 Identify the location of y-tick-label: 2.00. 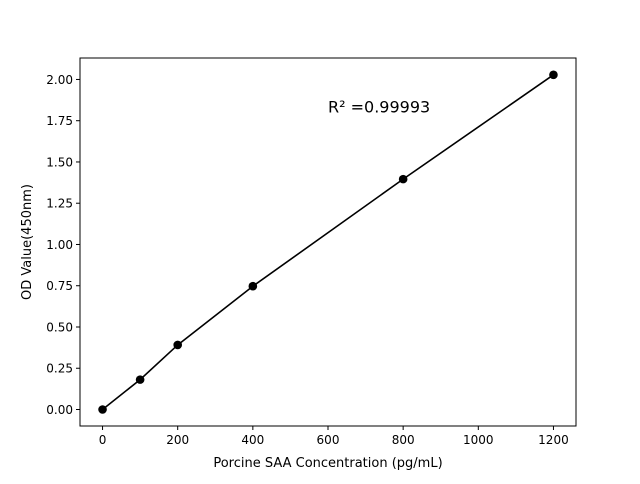
(59, 80).